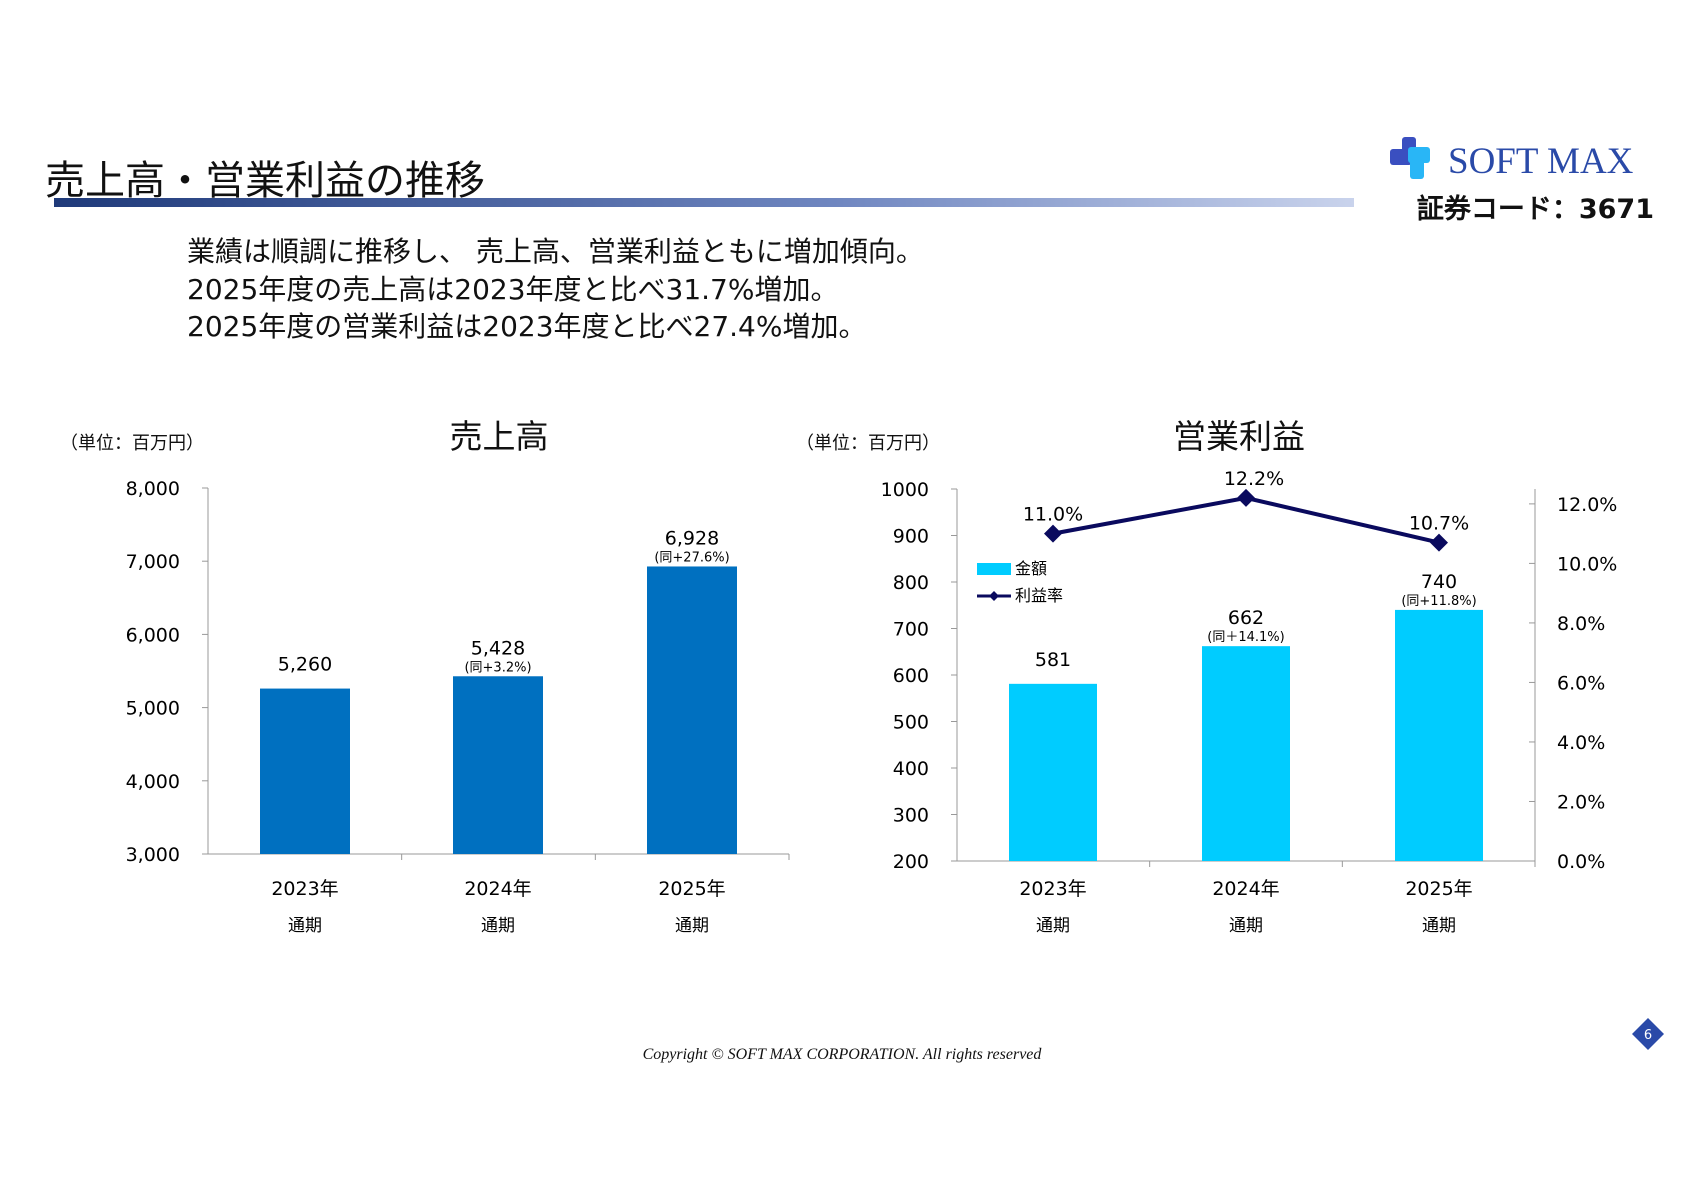  What do you see at coordinates (1581, 683) in the screenshot?
I see `y2-tick-label: 6.0%` at bounding box center [1581, 683].